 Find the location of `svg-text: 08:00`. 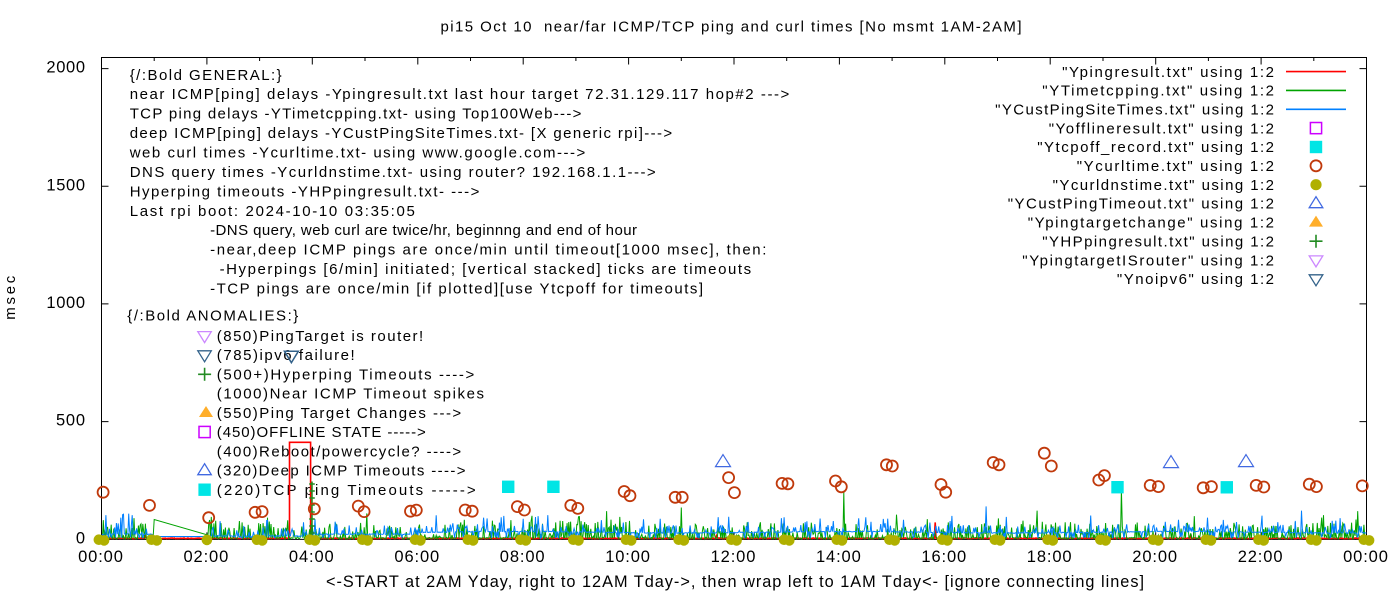

svg-text: 08:00 is located at coordinates (522, 557).